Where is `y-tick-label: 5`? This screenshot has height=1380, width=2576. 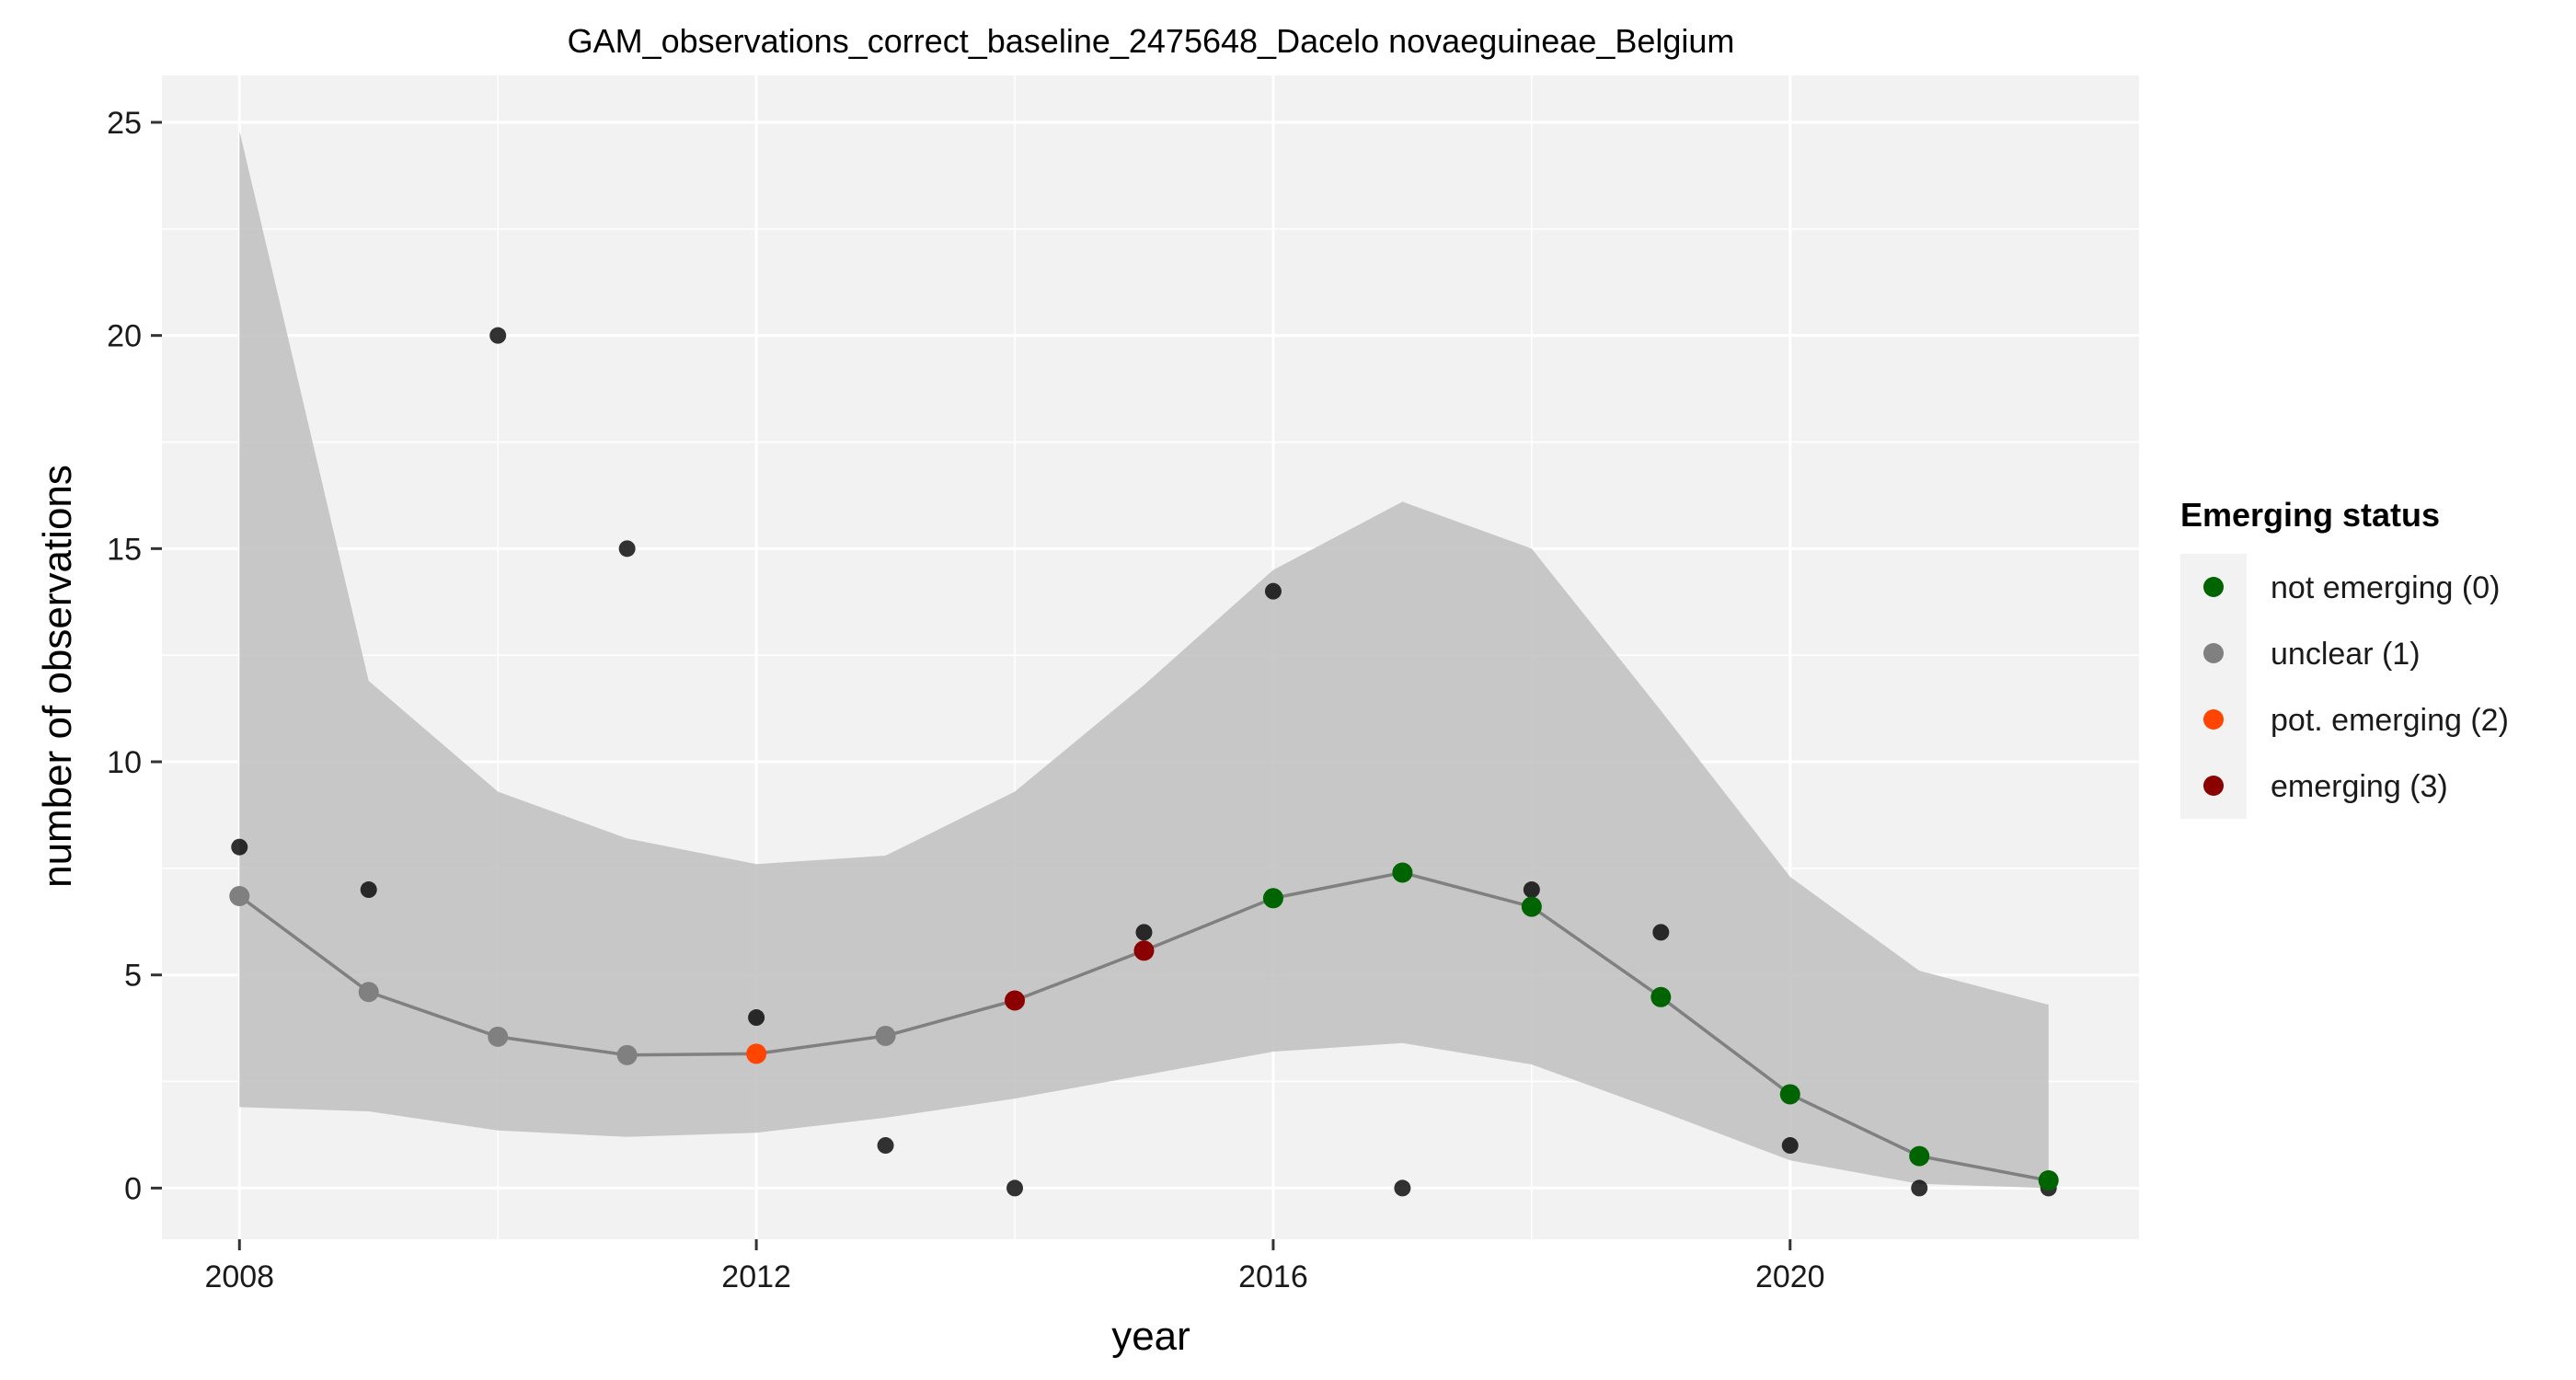
y-tick-label: 5 is located at coordinates (133, 976).